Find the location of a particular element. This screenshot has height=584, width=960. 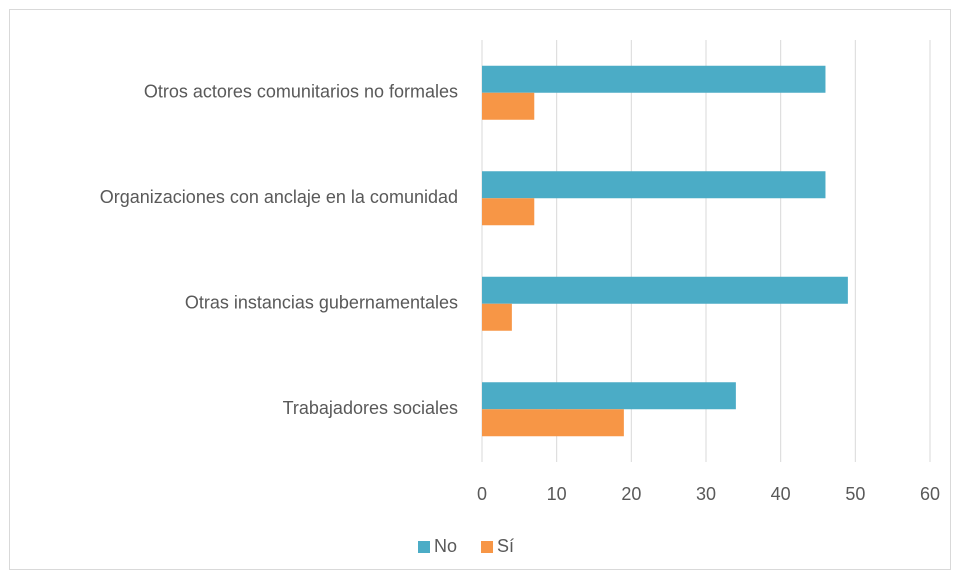

y-tick-label: Trabajadores sociales is located at coordinates (370, 408).